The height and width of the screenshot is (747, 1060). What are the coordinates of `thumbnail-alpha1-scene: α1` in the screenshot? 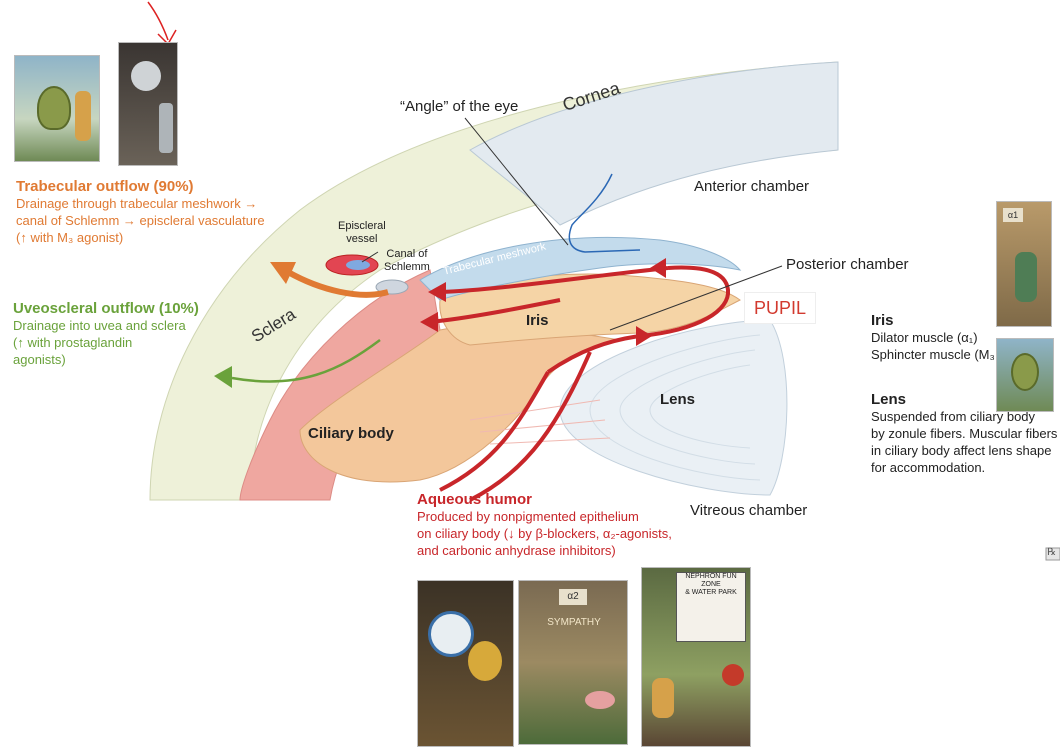 It's located at (1024, 264).